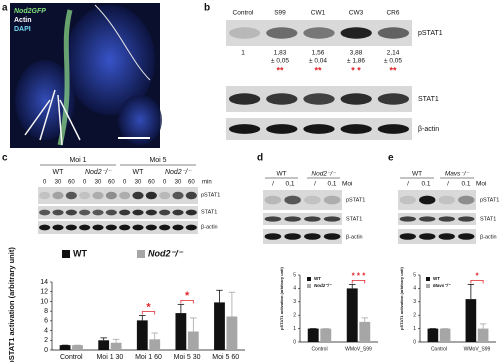  Describe the element at coordinates (77, 160) in the screenshot. I see `group-label: Moi 1` at that location.